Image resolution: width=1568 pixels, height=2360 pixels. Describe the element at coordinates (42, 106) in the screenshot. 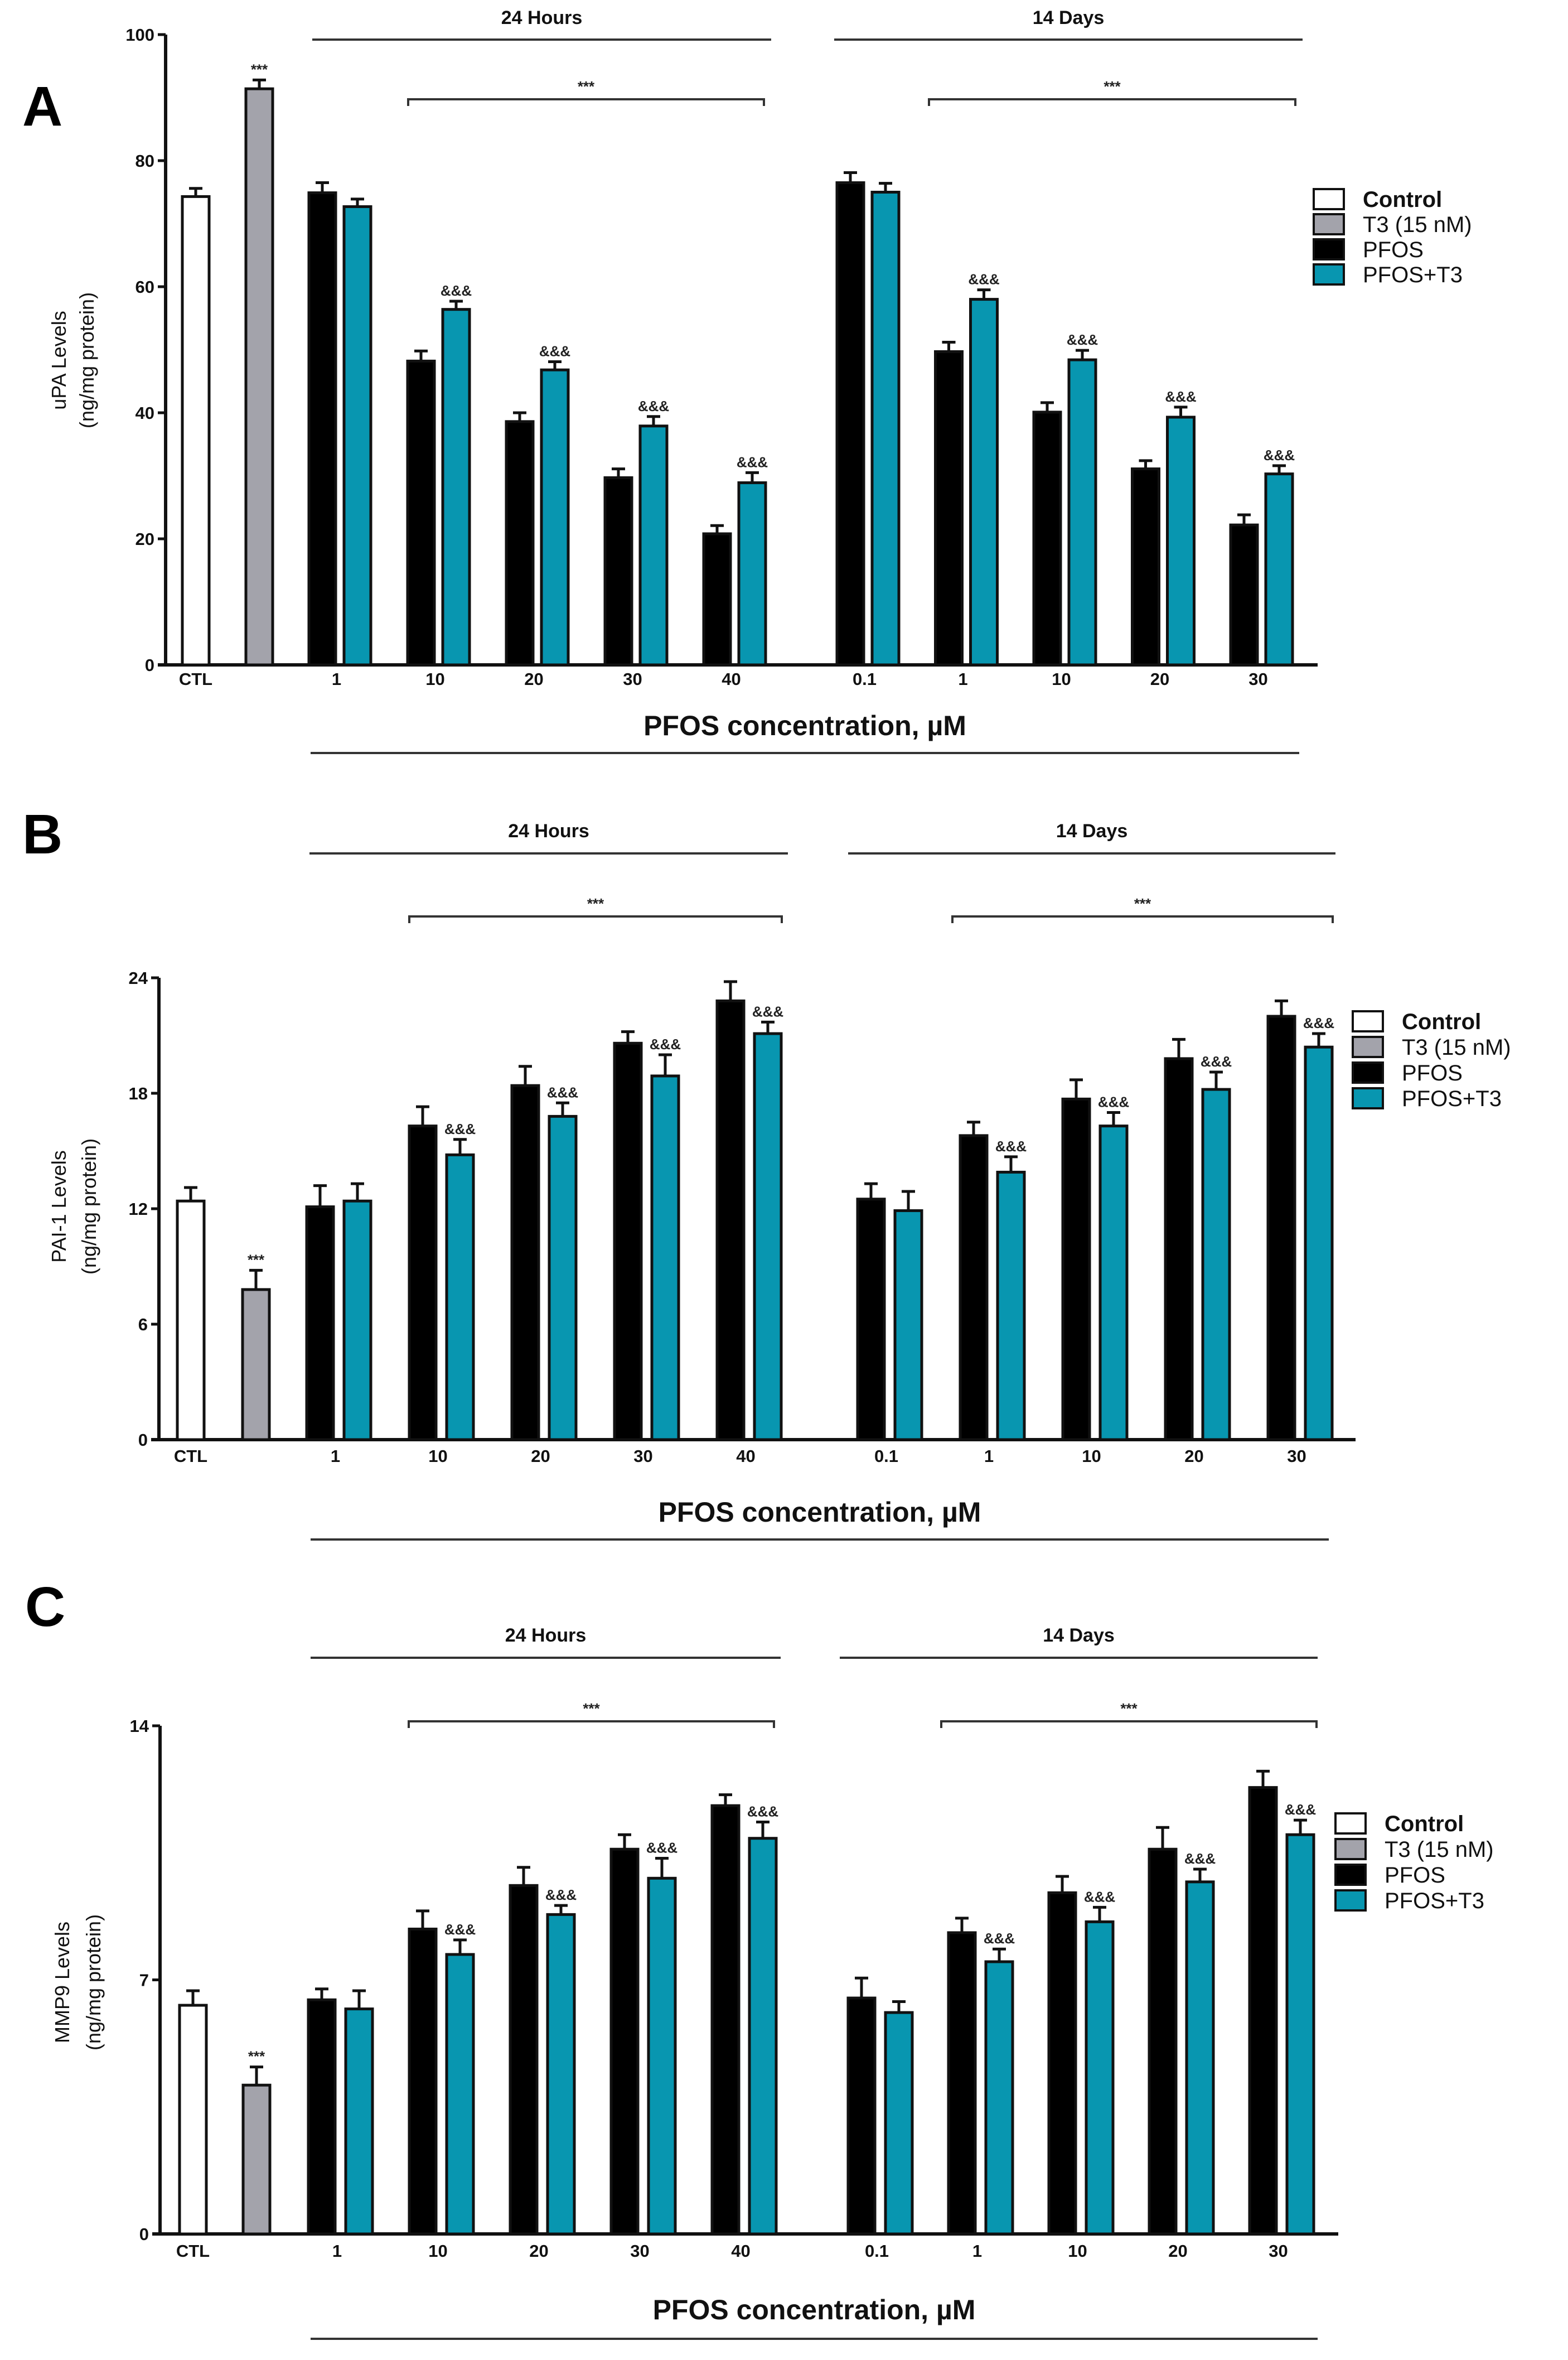

I see `panel-letter: A` at that location.